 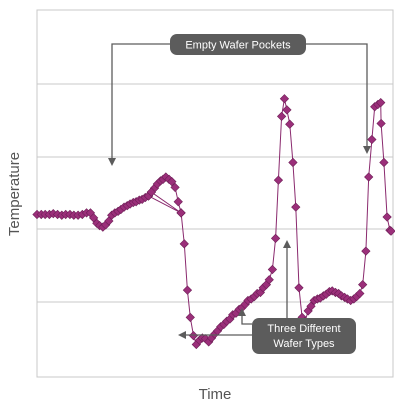 What do you see at coordinates (304, 344) in the screenshot?
I see `wafer-types-label-line2: Wafer Types` at bounding box center [304, 344].